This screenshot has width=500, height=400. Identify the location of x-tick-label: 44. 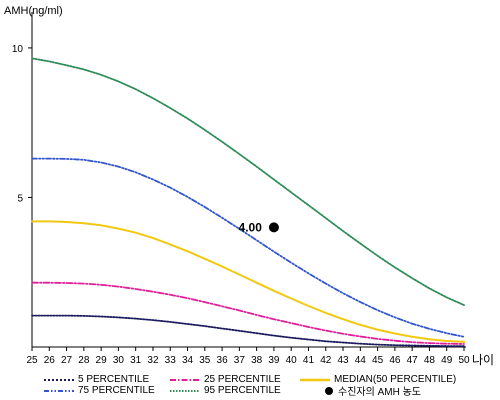
(361, 360).